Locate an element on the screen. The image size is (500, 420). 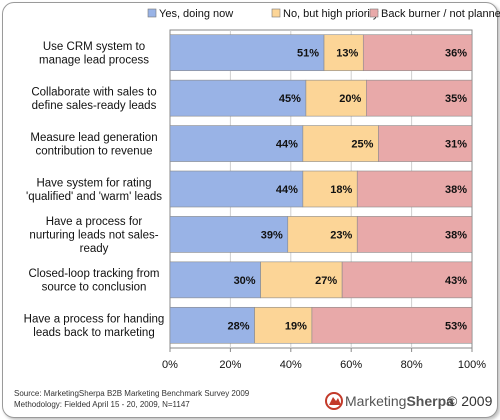
logo-text-part2: Sherpa is located at coordinates (430, 401).